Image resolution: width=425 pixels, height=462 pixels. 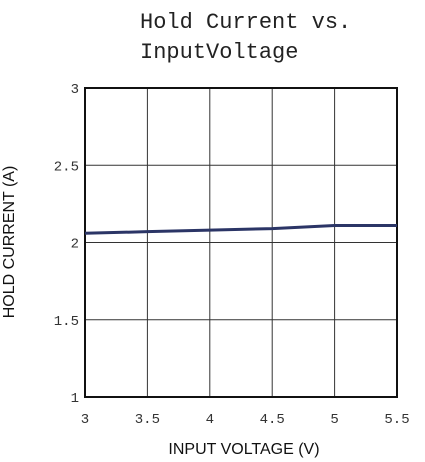 I want to click on chart-title-line-1: Hold Current vs., so click(x=245, y=22).